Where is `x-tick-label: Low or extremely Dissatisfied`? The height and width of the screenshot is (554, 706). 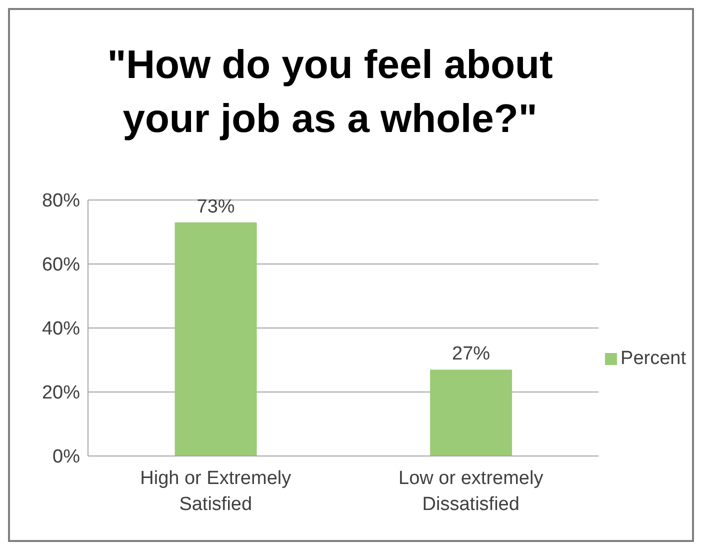 x-tick-label: Low or extremely Dissatisfied is located at coordinates (471, 491).